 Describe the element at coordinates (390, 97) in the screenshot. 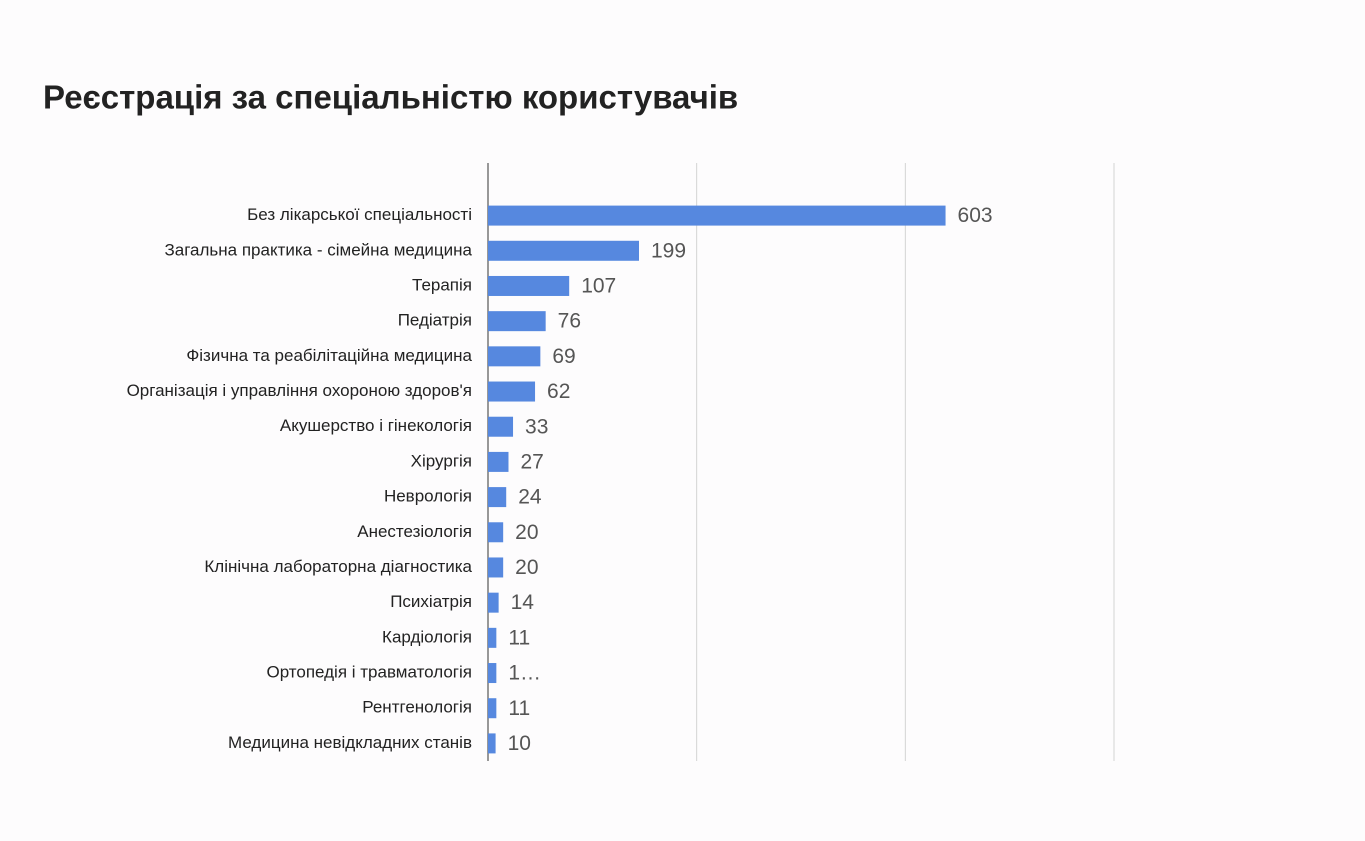

I see `chart-title: Реєстрація за спеціальністю користувачів` at that location.